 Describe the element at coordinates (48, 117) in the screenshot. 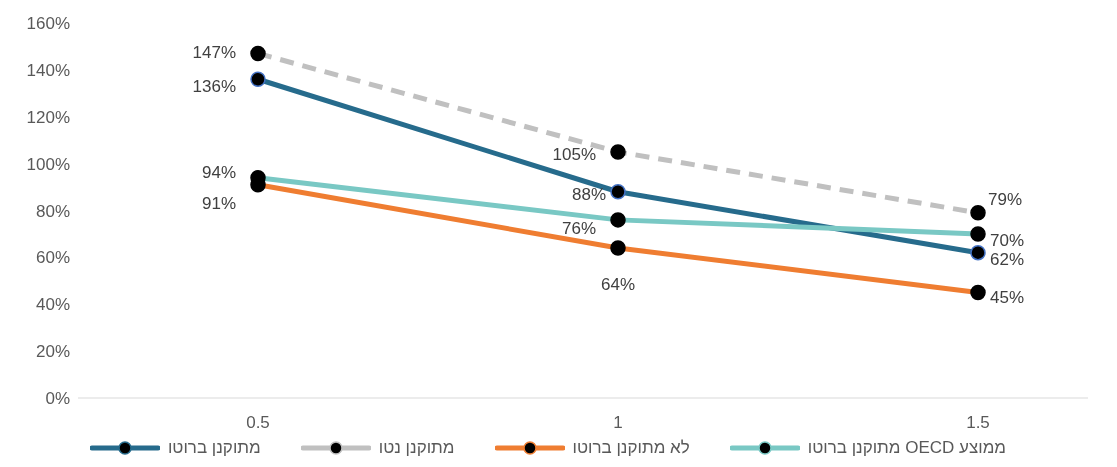

I see `y-tick-label: 120%` at that location.